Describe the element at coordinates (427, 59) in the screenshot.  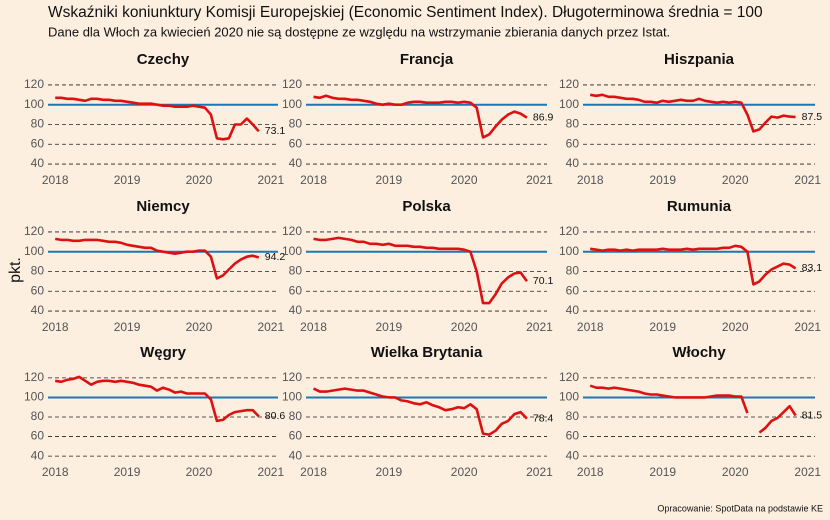
I see `panel-title: Francja` at that location.